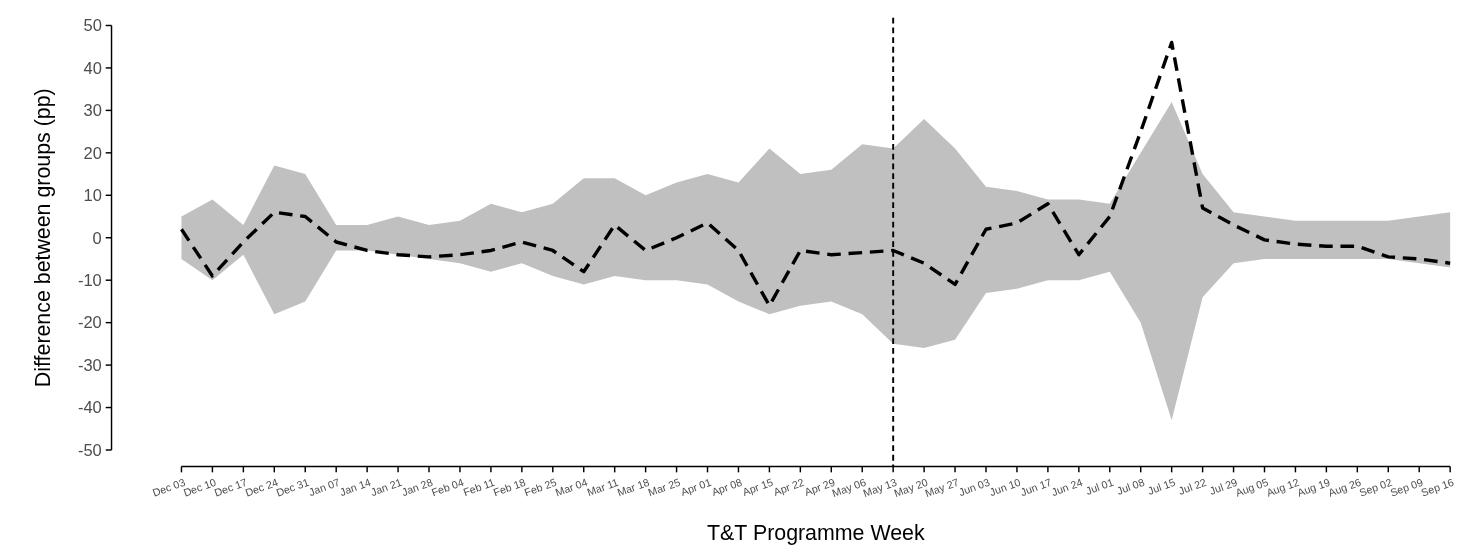 The width and height of the screenshot is (1483, 560). Describe the element at coordinates (89, 322) in the screenshot. I see `y-tick-label: -20` at that location.